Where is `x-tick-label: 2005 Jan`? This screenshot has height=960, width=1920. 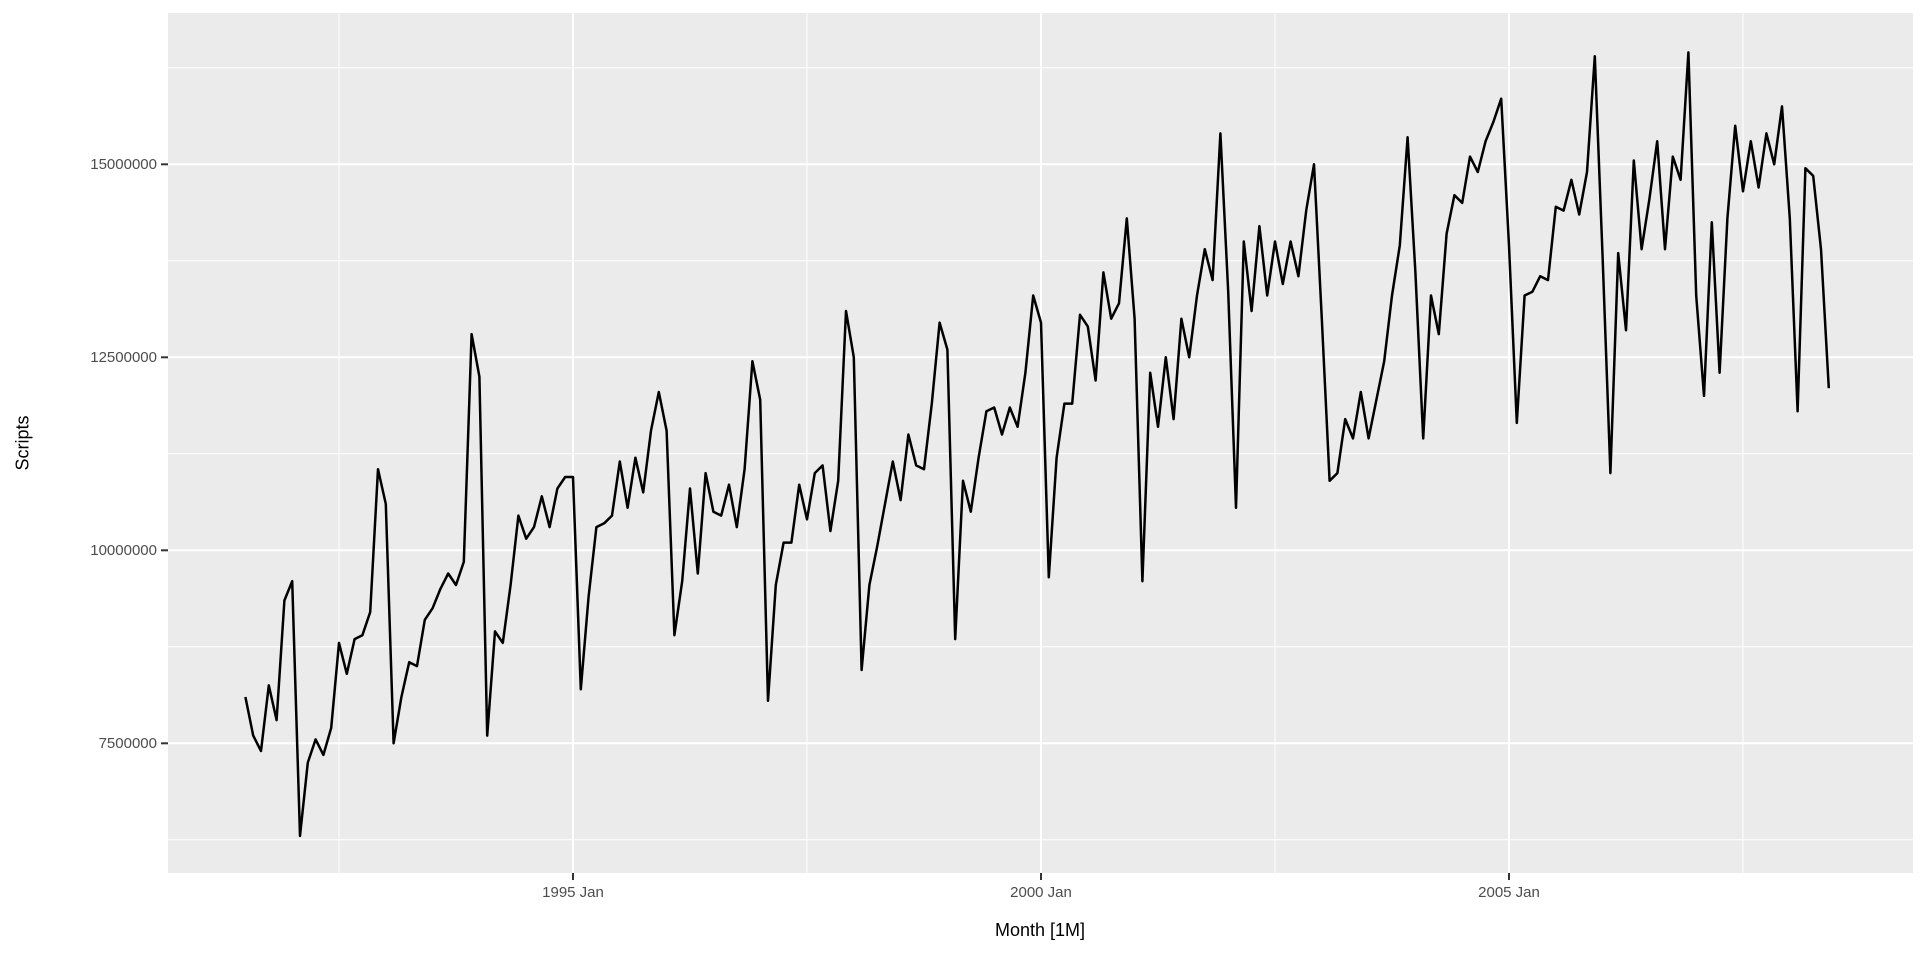
x-tick-label: 2005 Jan is located at coordinates (1509, 892).